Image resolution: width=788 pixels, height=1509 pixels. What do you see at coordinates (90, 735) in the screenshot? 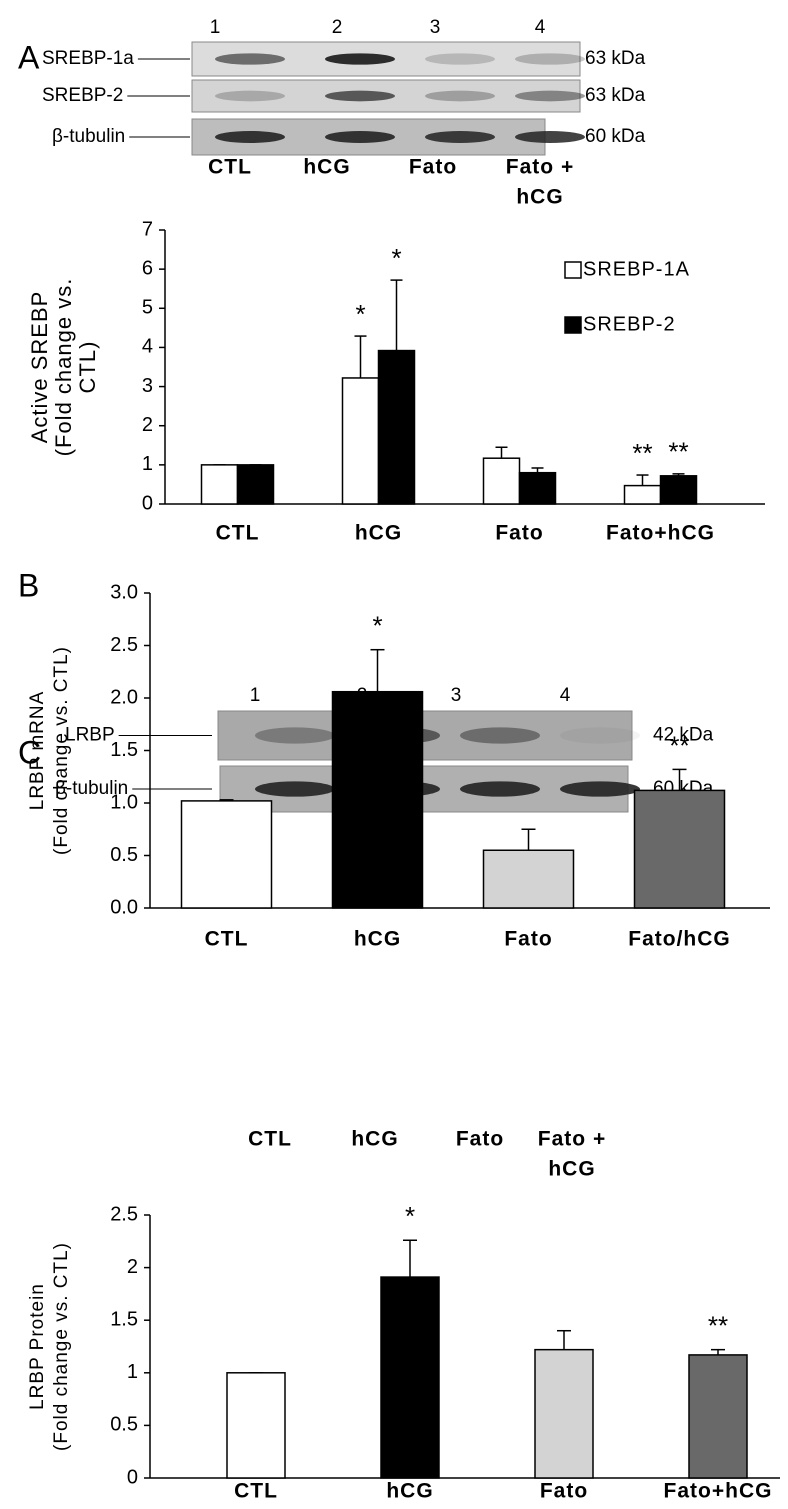
I see `row-label: LRBP` at bounding box center [90, 735].